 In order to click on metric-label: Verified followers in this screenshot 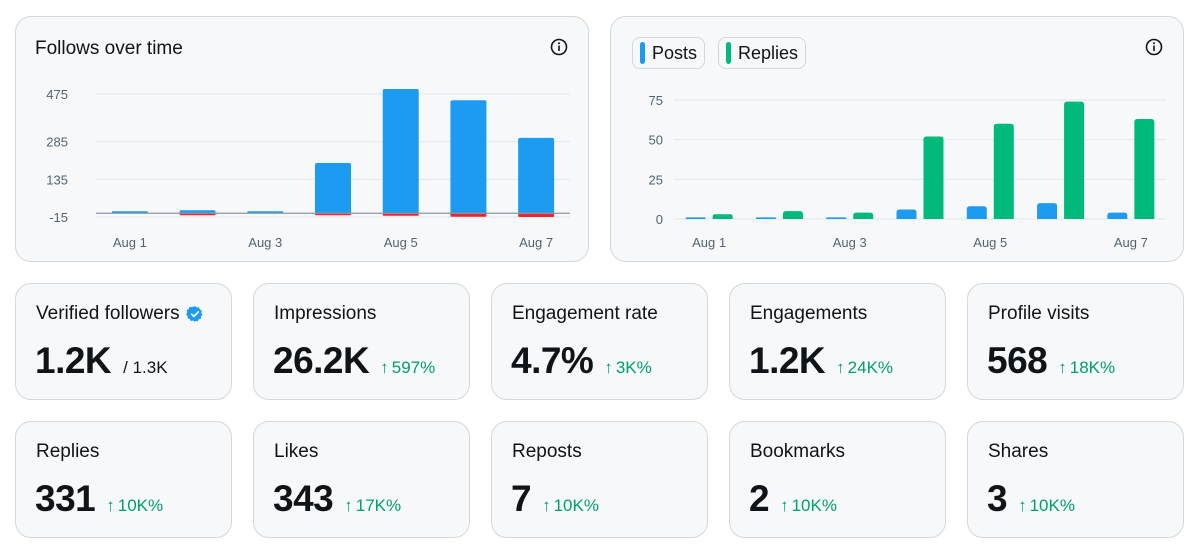, I will do `click(108, 313)`.